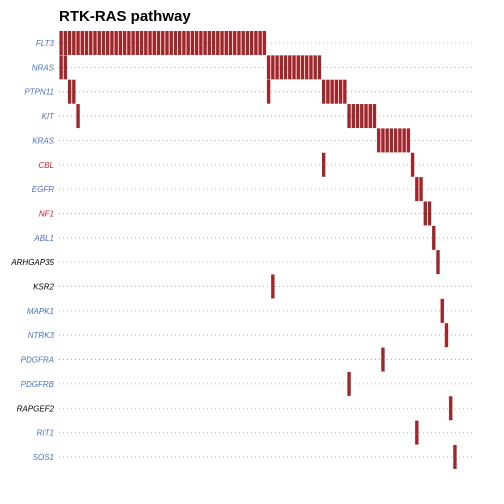  Describe the element at coordinates (256, 164) in the screenshot. I see `gene-row-cbl: CBL` at that location.